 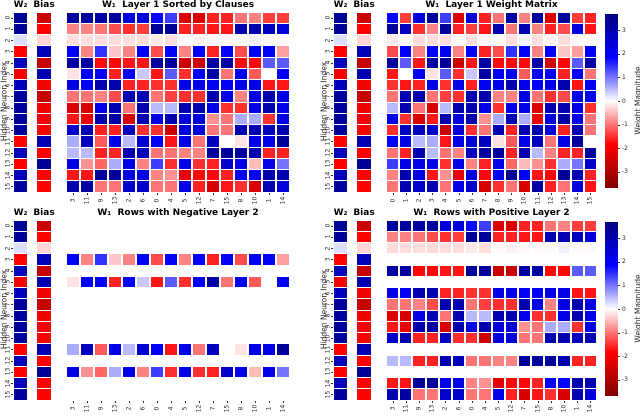 I want to click on y-tick-label: 10, so click(x=8, y=130).